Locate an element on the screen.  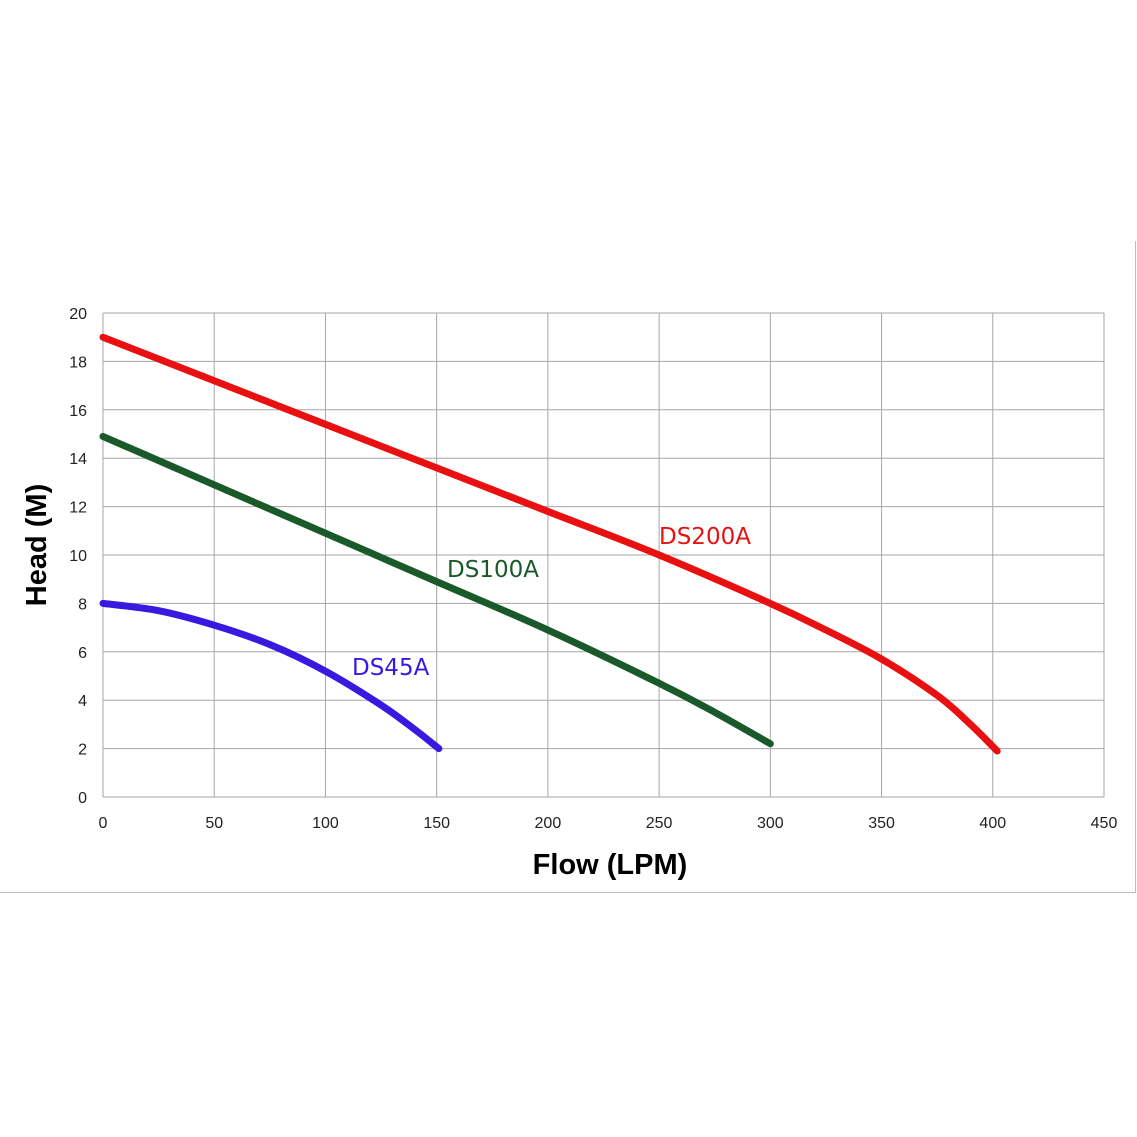
y-tick-label: 4 is located at coordinates (82, 701).